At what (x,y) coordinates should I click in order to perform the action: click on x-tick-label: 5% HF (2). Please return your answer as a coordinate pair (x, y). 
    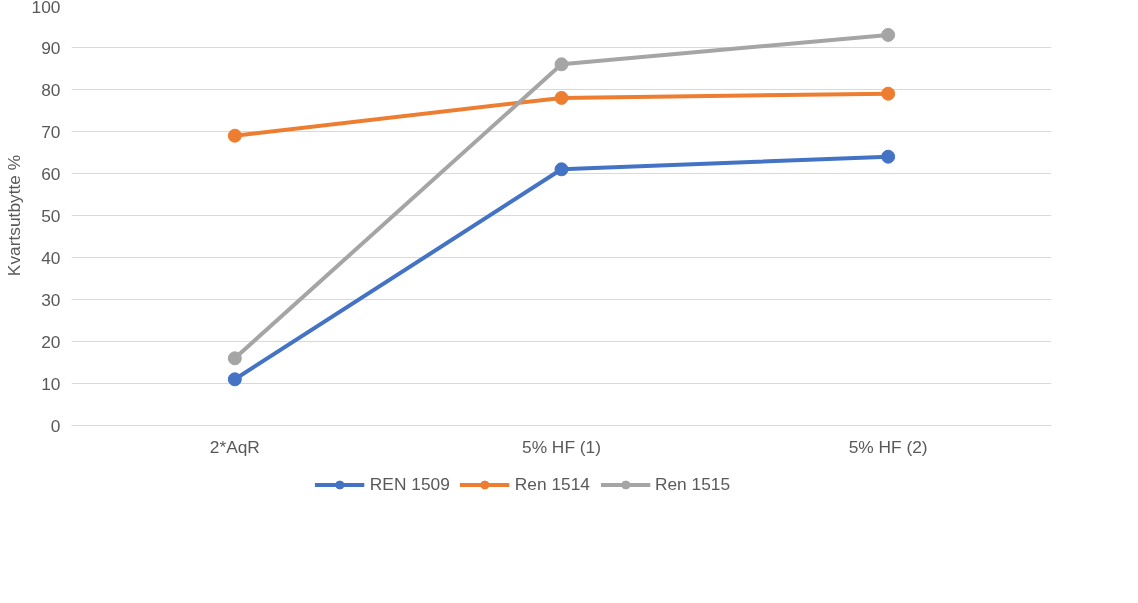
    Looking at the image, I should click on (888, 446).